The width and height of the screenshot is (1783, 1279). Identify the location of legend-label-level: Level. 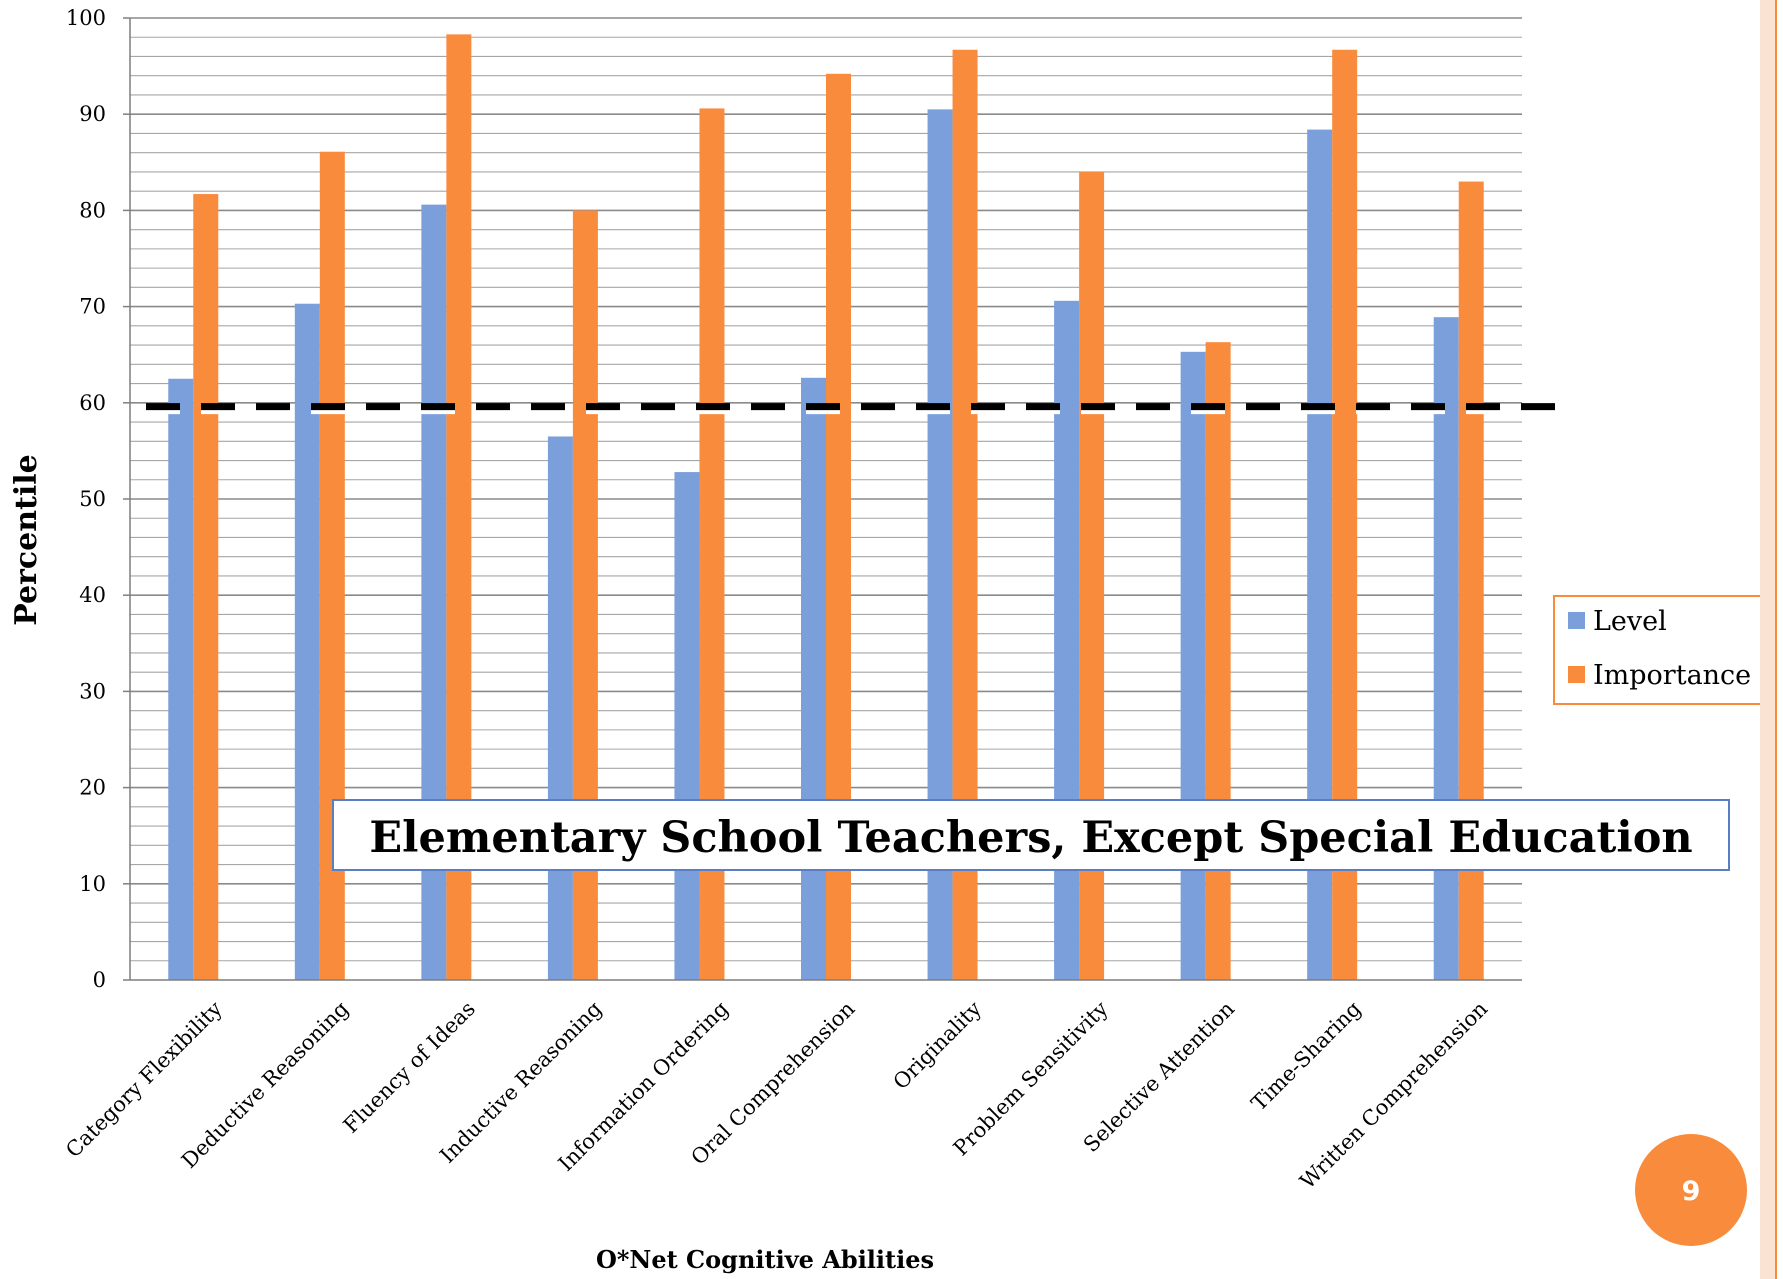
(1630, 621).